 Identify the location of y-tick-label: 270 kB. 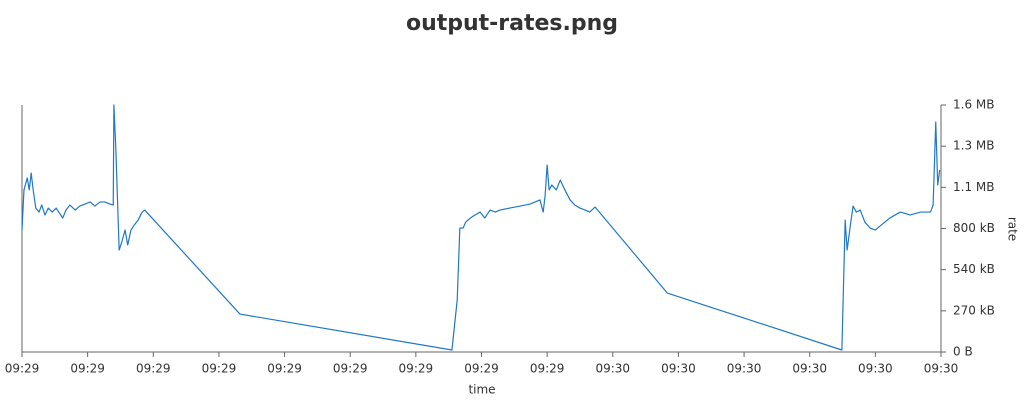
(974, 310).